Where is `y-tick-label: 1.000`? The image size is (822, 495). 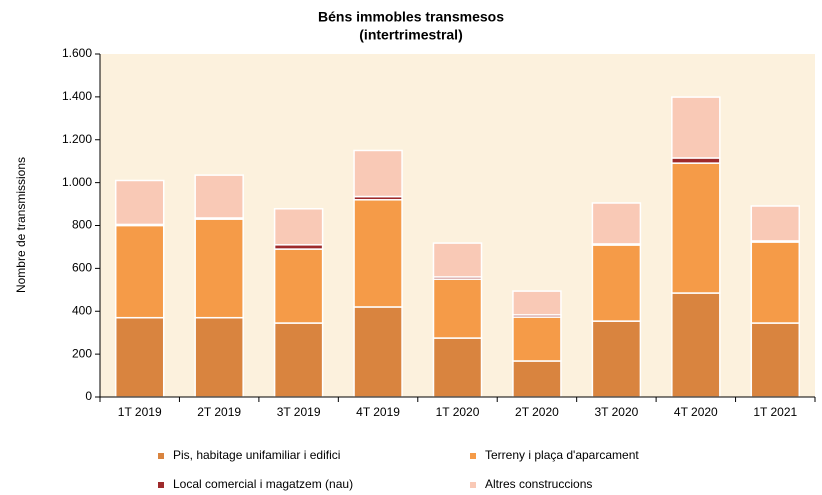
y-tick-label: 1.000 is located at coordinates (77, 182).